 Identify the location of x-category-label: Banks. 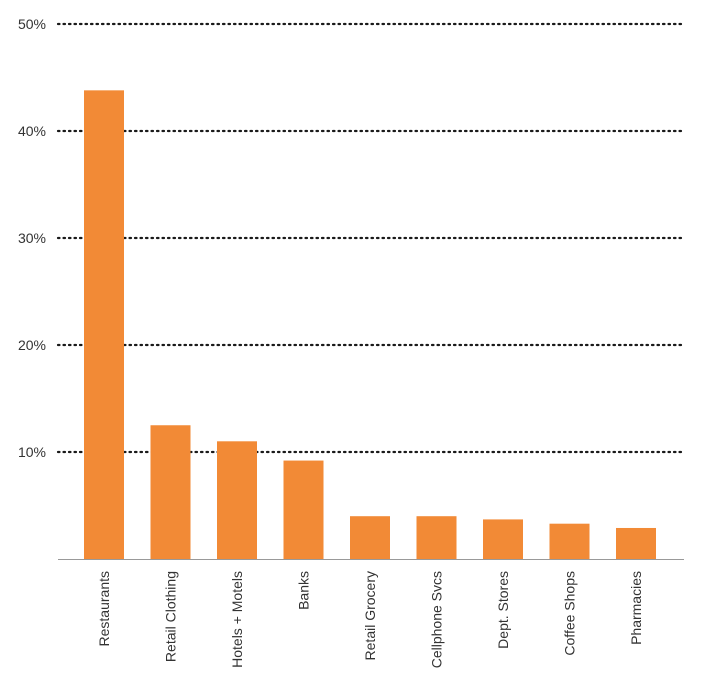
(304, 590).